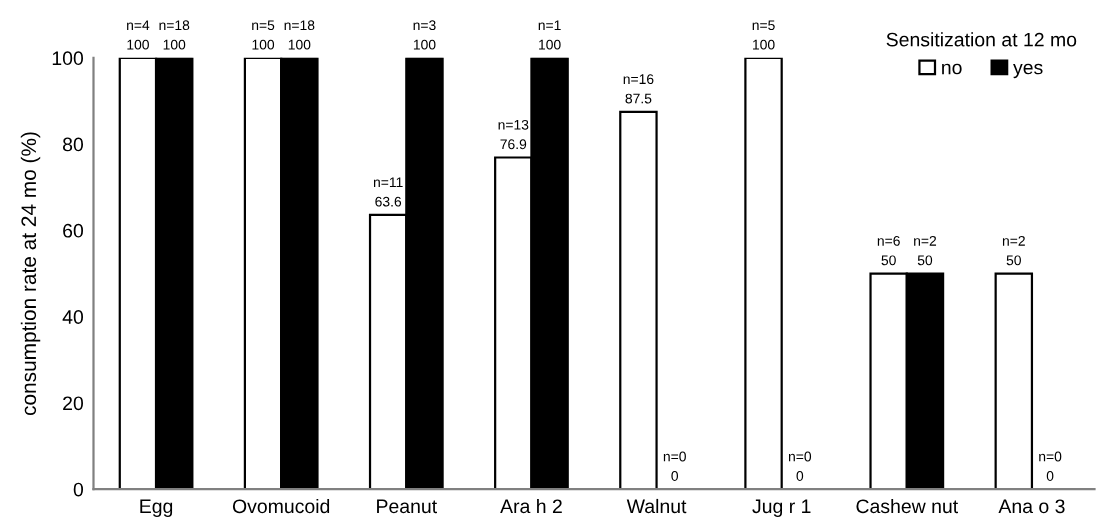 This screenshot has height=526, width=1100. Describe the element at coordinates (73, 230) in the screenshot. I see `y-tick-label: 60` at that location.